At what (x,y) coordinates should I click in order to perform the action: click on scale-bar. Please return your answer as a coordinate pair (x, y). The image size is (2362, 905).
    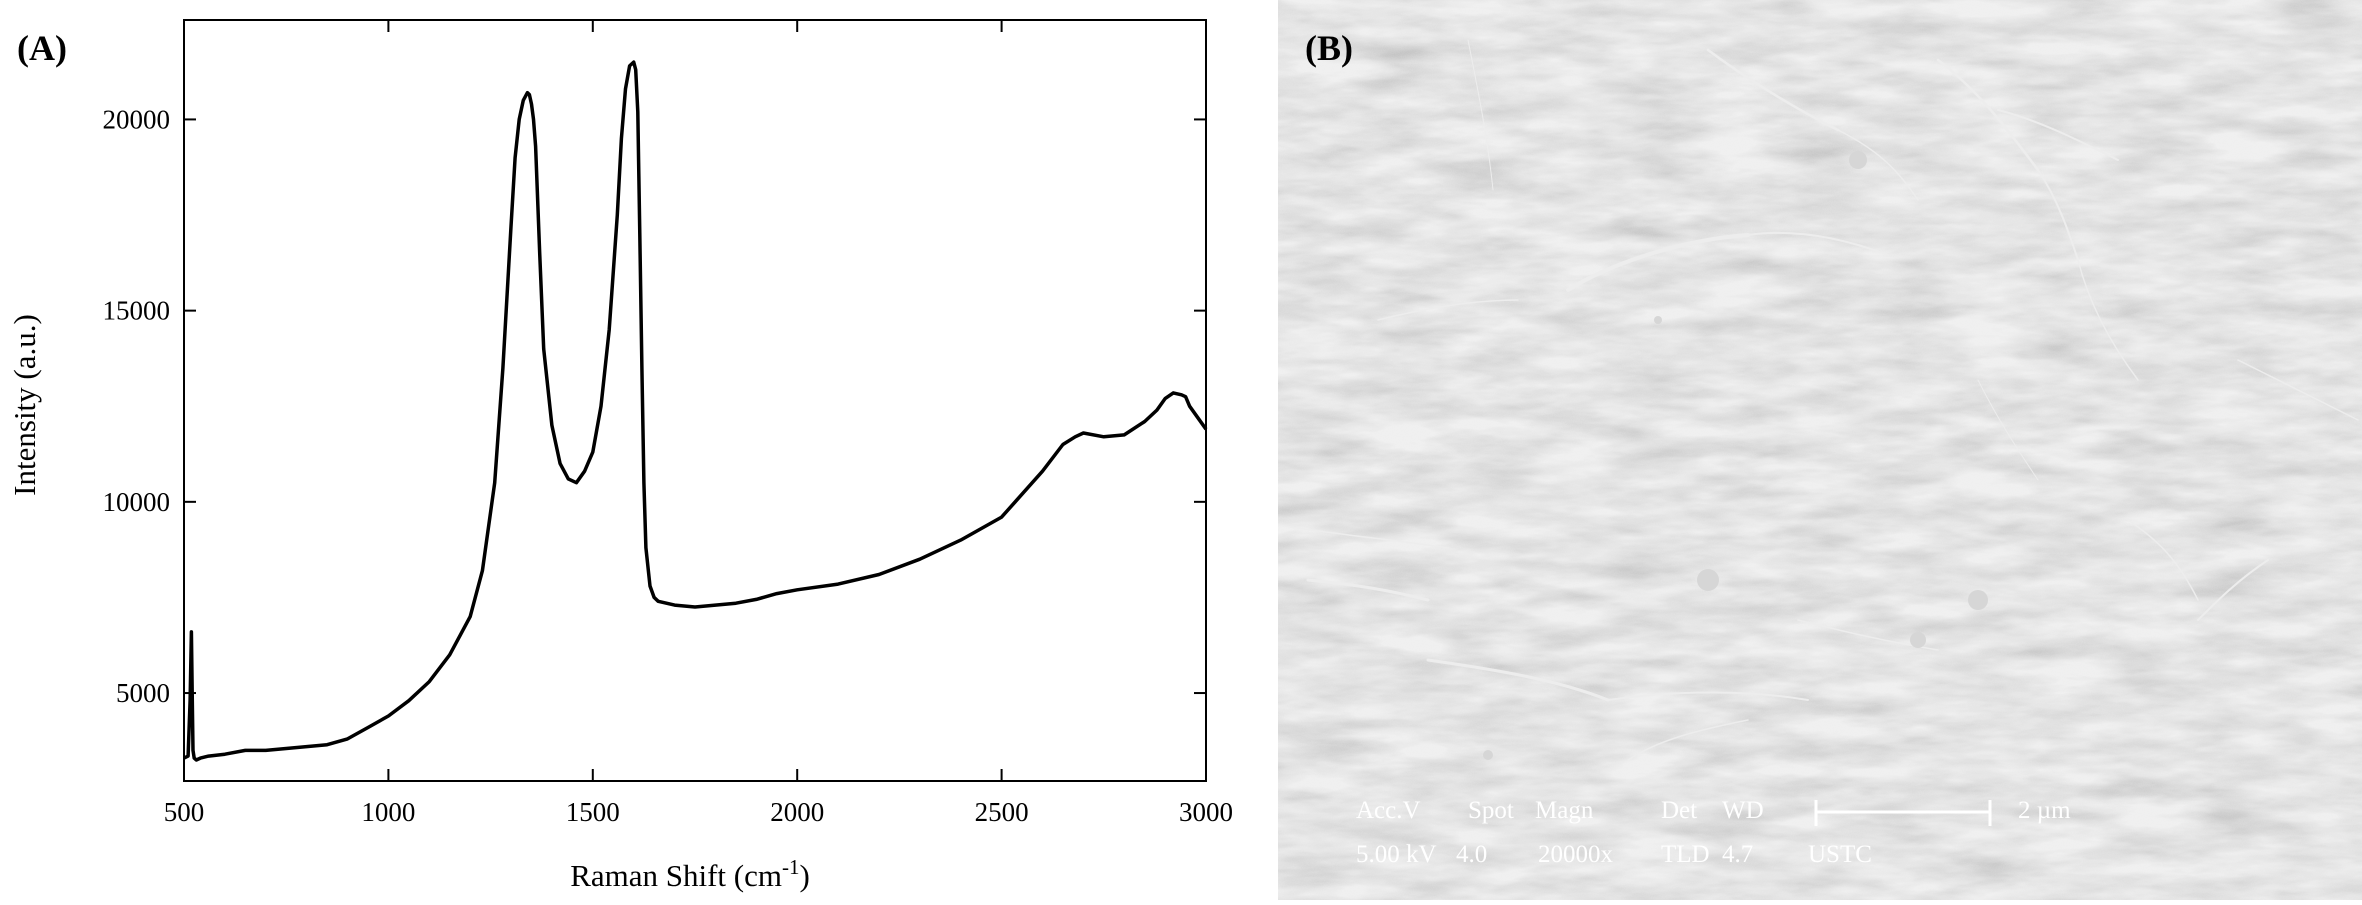
    Looking at the image, I should click on (1903, 813).